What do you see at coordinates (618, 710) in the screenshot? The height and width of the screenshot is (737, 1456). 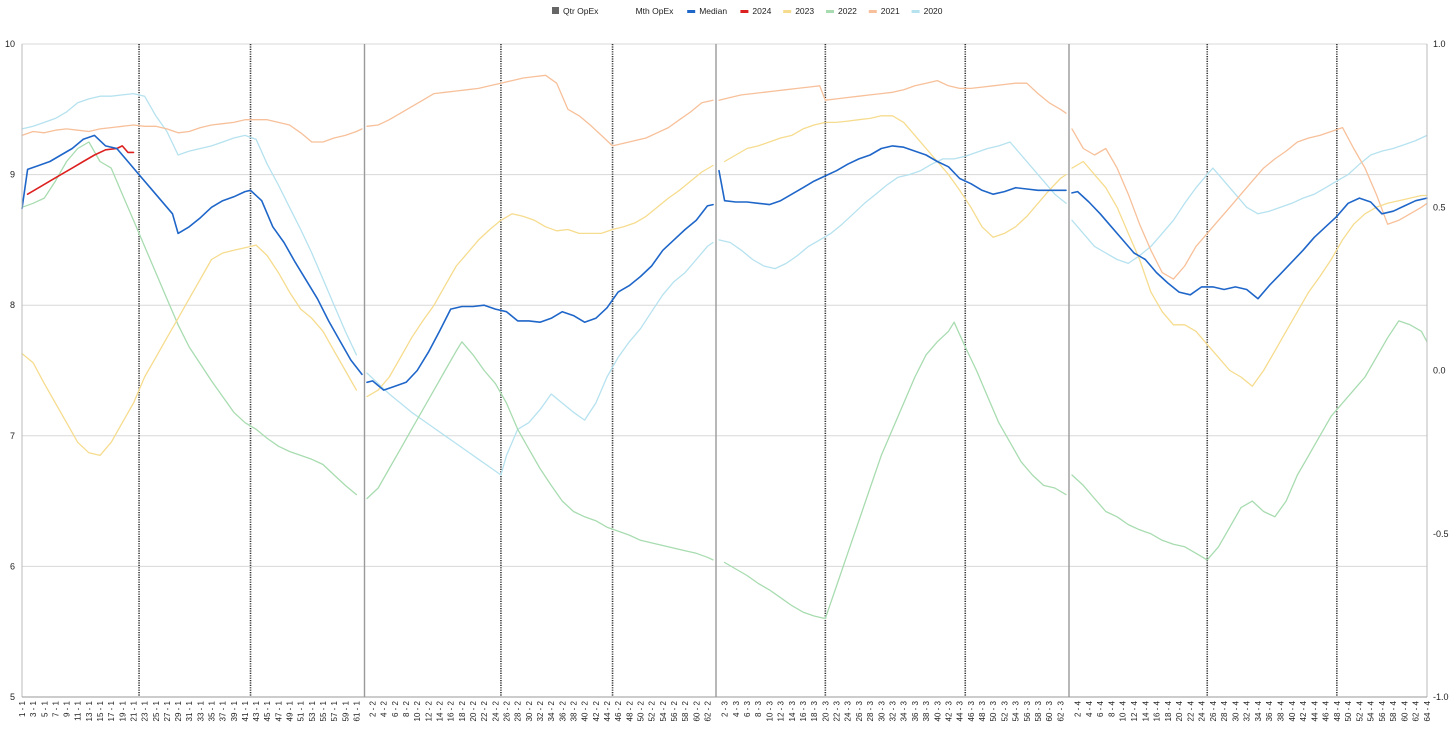 I see `x-tick-label: 46 - 2` at bounding box center [618, 710].